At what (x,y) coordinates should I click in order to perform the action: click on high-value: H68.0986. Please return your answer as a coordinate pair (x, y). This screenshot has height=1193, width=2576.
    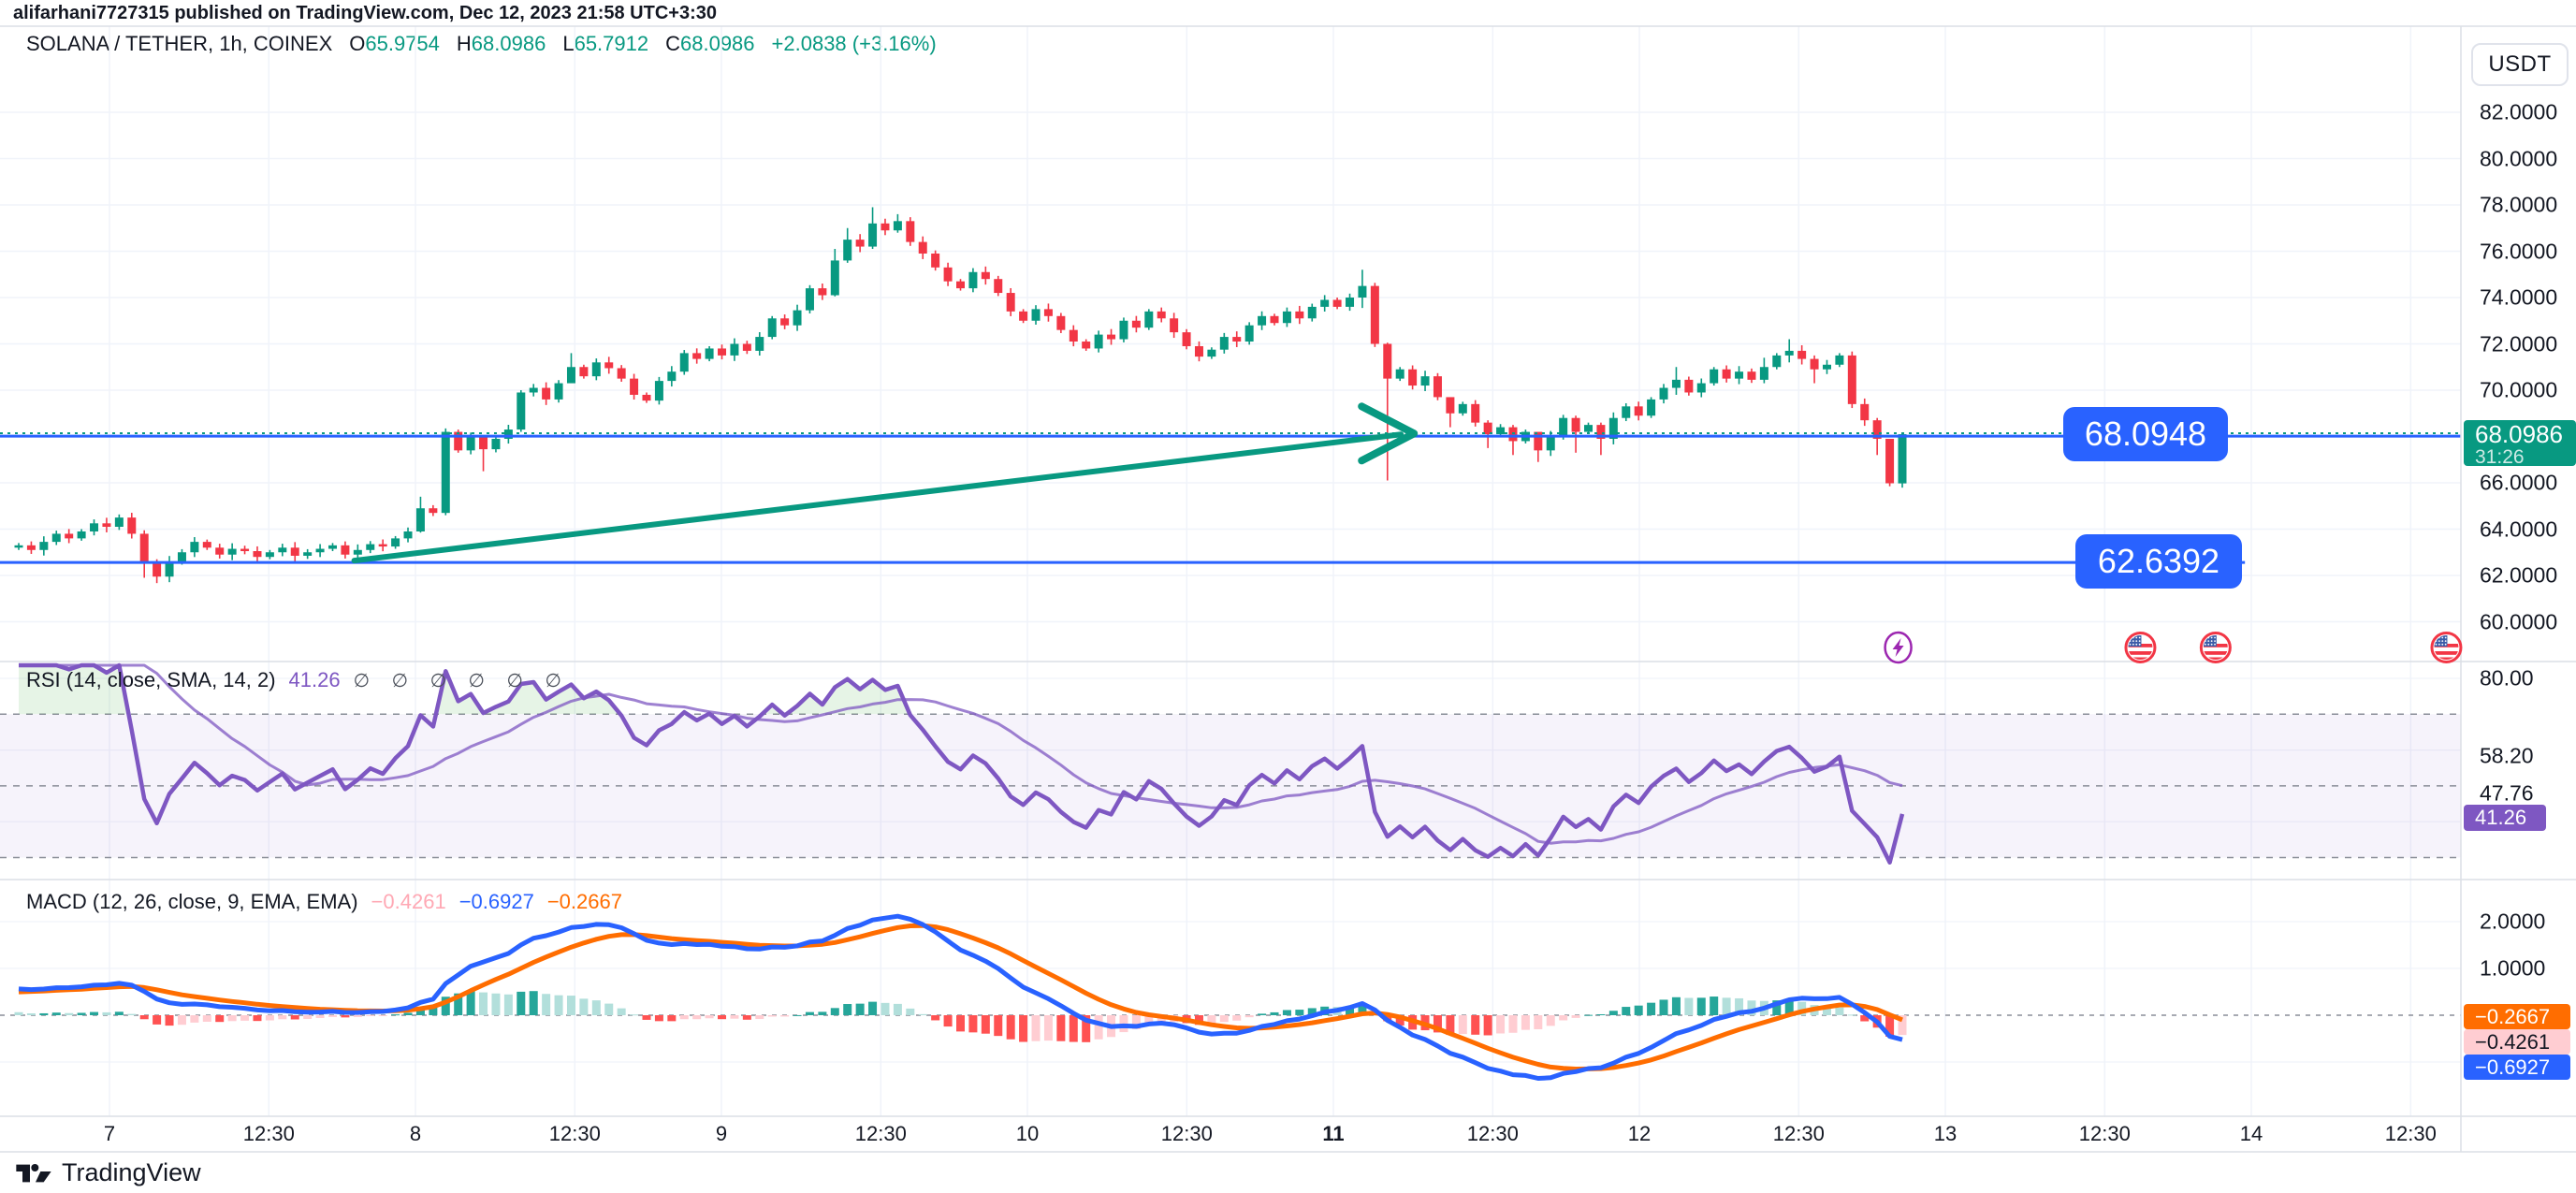
    Looking at the image, I should click on (501, 43).